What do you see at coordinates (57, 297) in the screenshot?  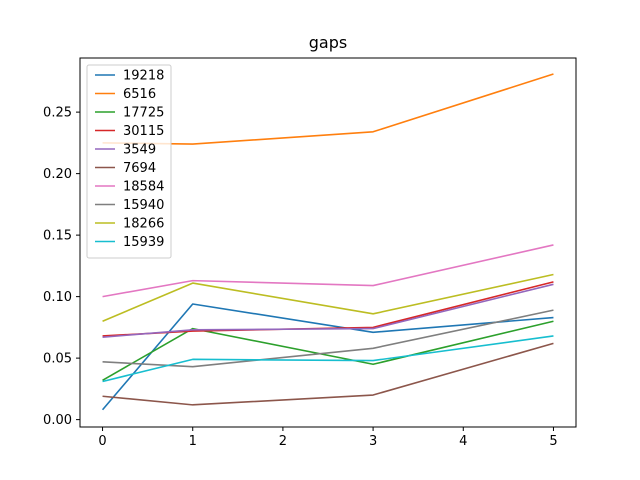 I see `y-tick-label: 0.10` at bounding box center [57, 297].